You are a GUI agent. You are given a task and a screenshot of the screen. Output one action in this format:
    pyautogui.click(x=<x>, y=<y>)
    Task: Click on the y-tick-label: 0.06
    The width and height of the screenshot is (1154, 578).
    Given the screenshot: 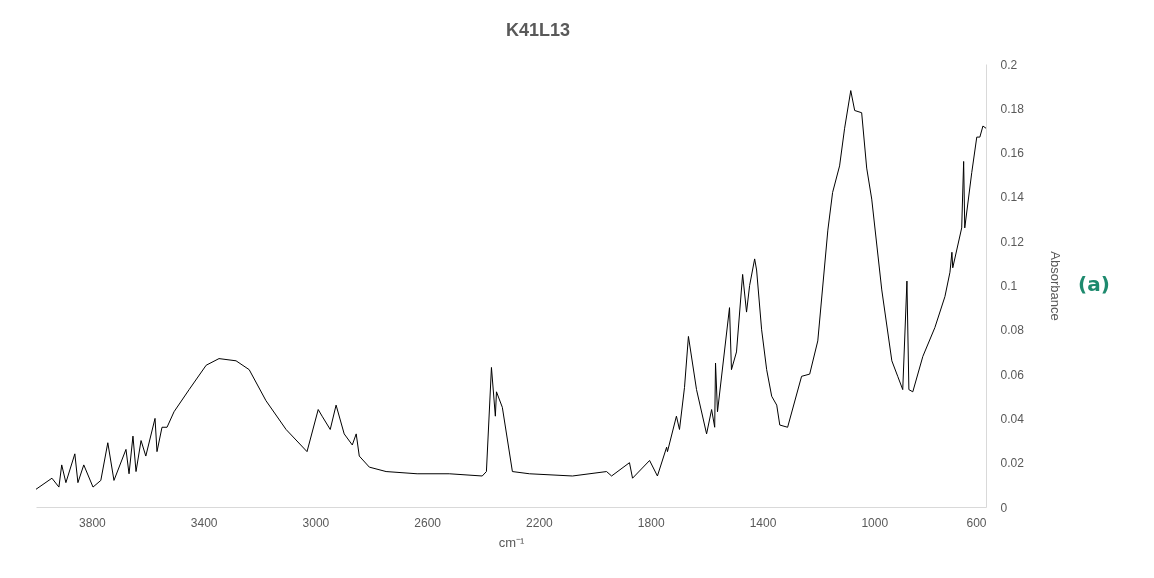 What is the action you would take?
    pyautogui.click(x=1012, y=374)
    